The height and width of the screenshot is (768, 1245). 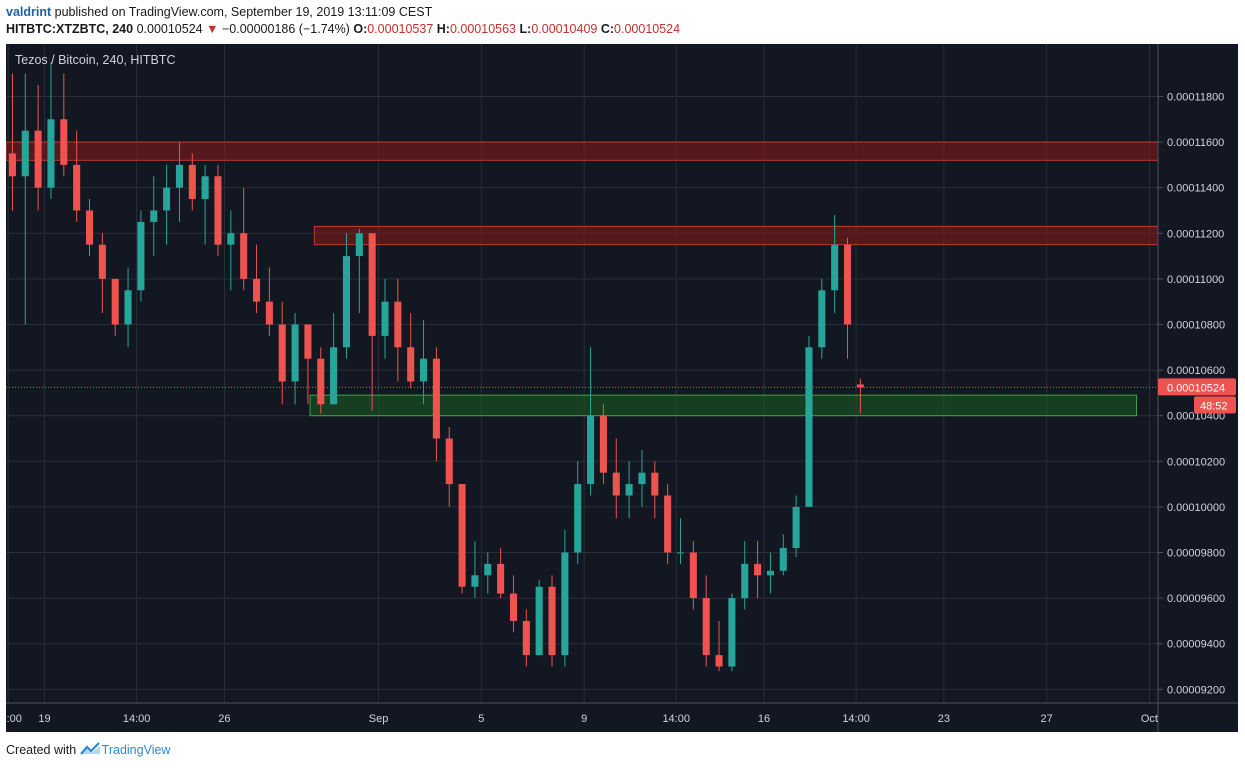 I want to click on time-tick-label: 23, so click(x=944, y=719).